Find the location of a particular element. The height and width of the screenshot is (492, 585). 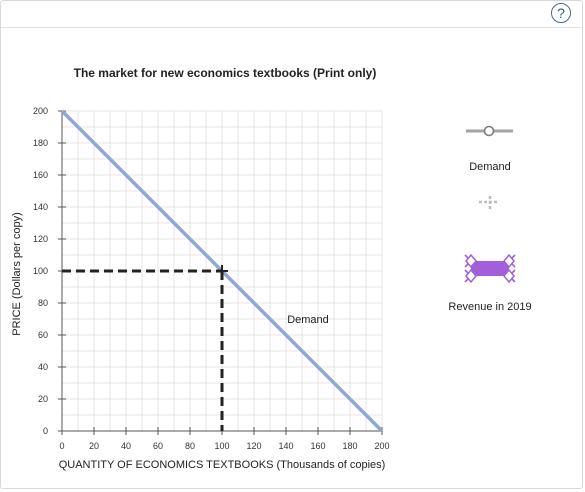

y-tick-label: 0 is located at coordinates (45, 431).